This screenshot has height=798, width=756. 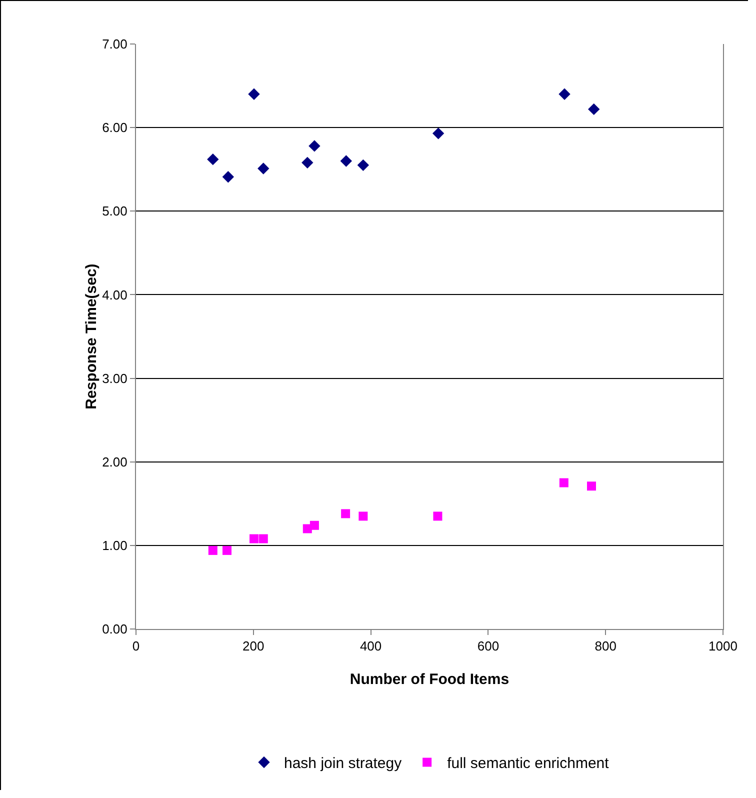 I want to click on x-tick-label: 0, so click(x=136, y=646).